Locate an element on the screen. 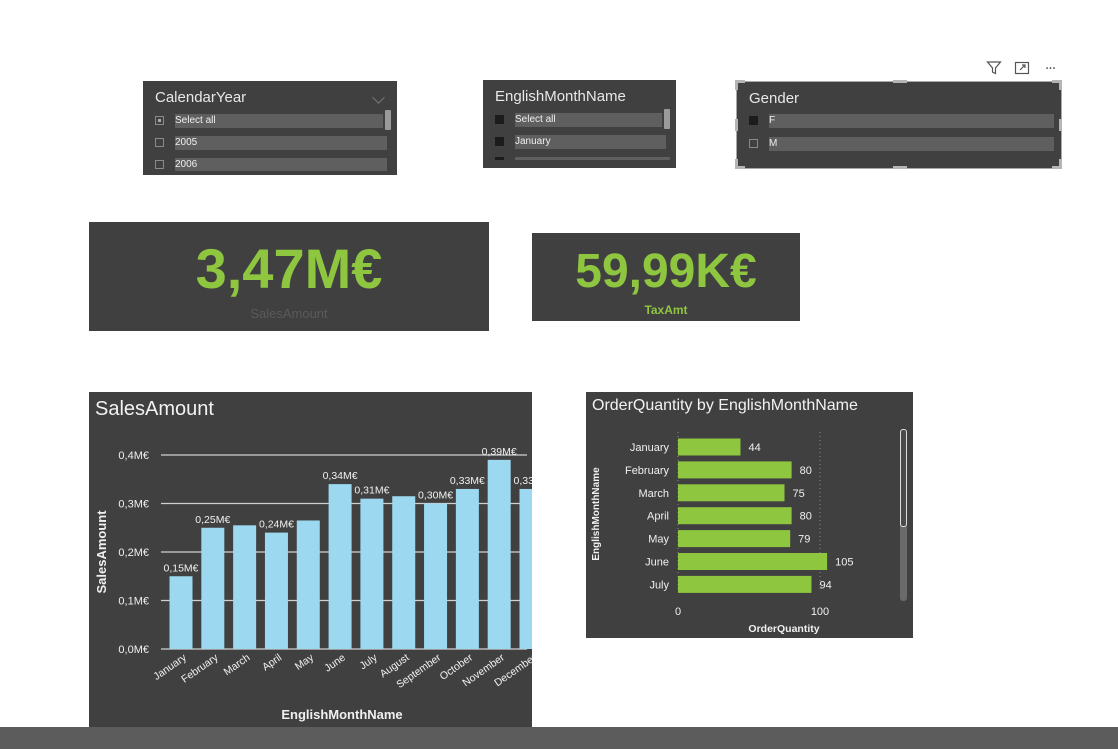 This screenshot has height=749, width=1118. slicer-title: EnglishMonthName is located at coordinates (560, 96).